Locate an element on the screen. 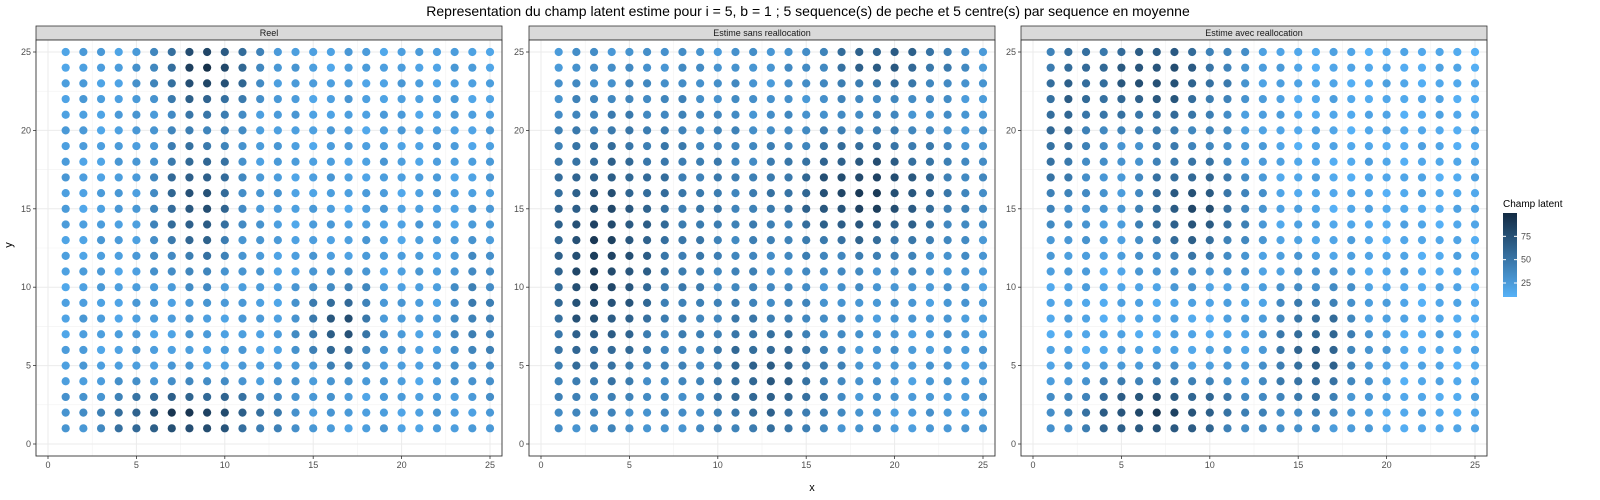 Image resolution: width=1600 pixels, height=500 pixels. y-tick-label: 20 is located at coordinates (26, 130).